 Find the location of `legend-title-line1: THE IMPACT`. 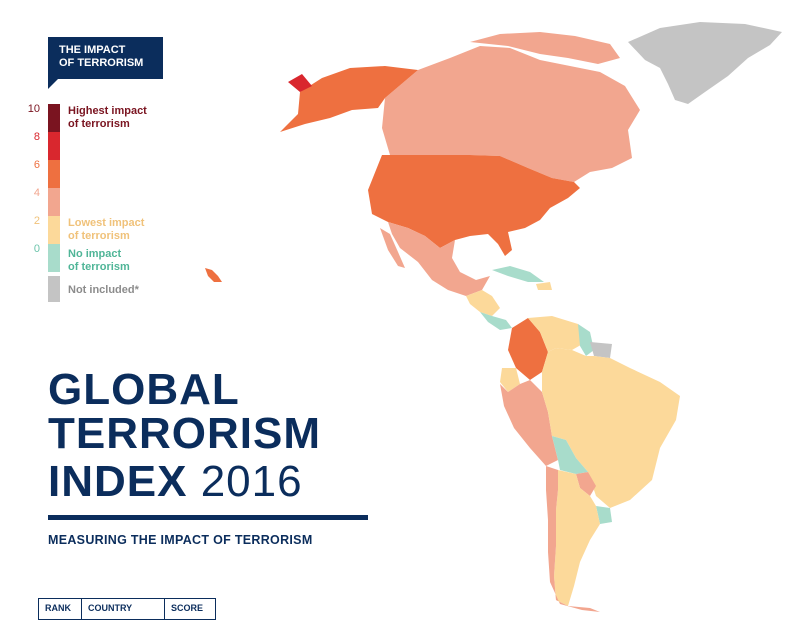

legend-title-line1: THE IMPACT is located at coordinates (92, 50).